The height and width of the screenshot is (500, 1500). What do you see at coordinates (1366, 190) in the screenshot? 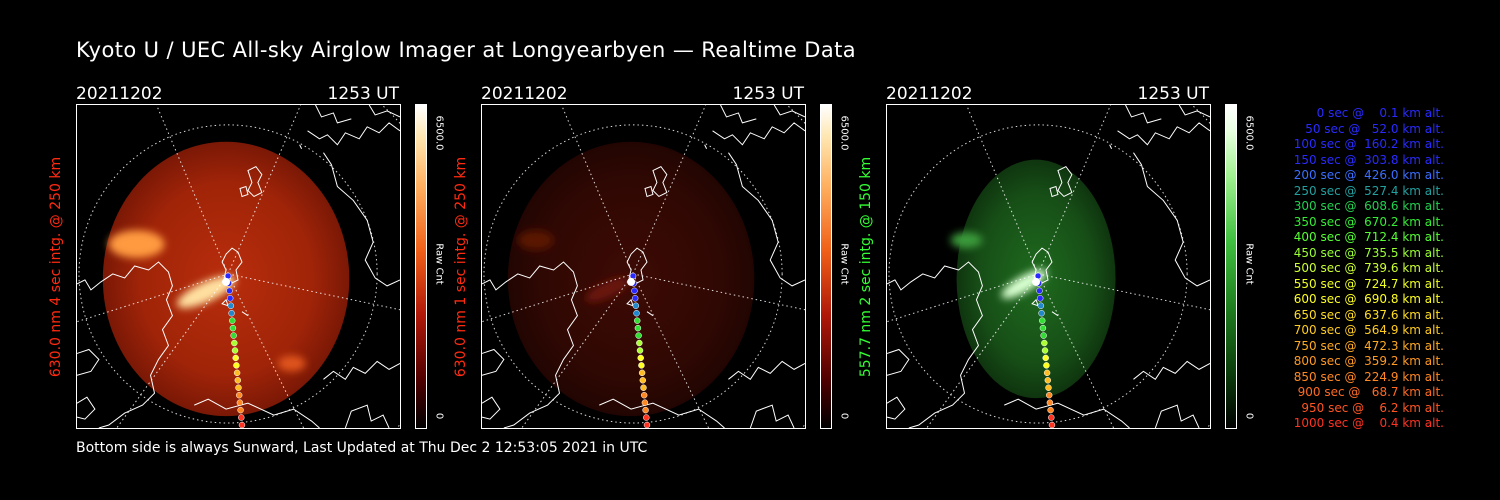
I see `legend-item: 250 sec @ 527.4 km alt.` at bounding box center [1366, 190].